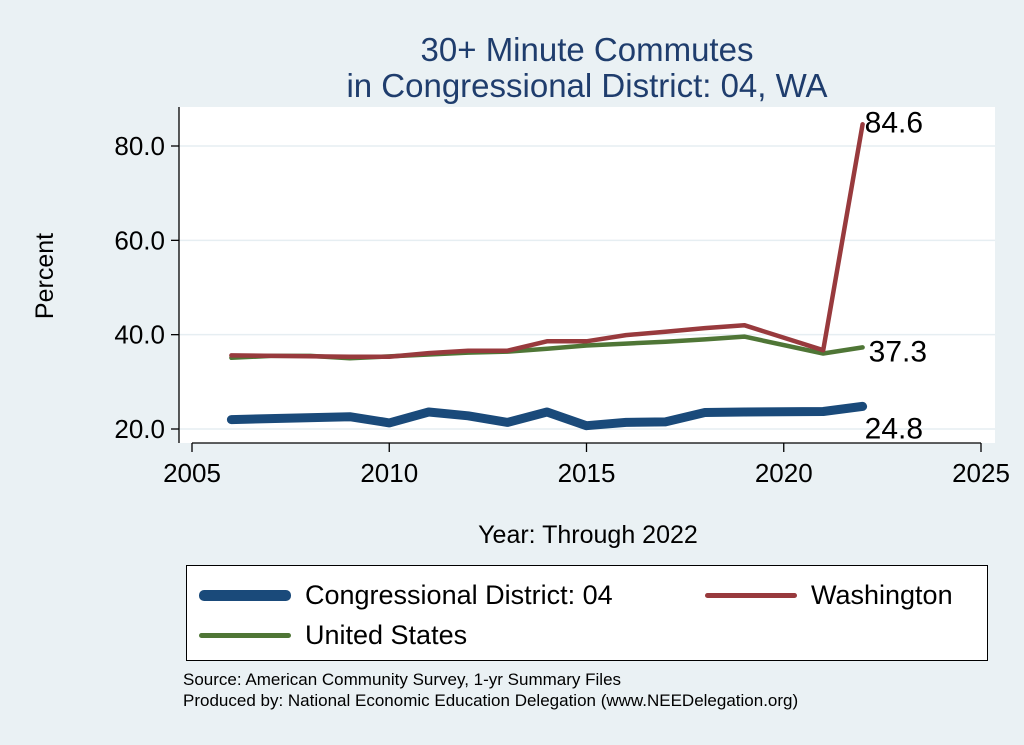 This screenshot has height=745, width=1024. I want to click on x-axis-title: Year: Through 2022, so click(588, 535).